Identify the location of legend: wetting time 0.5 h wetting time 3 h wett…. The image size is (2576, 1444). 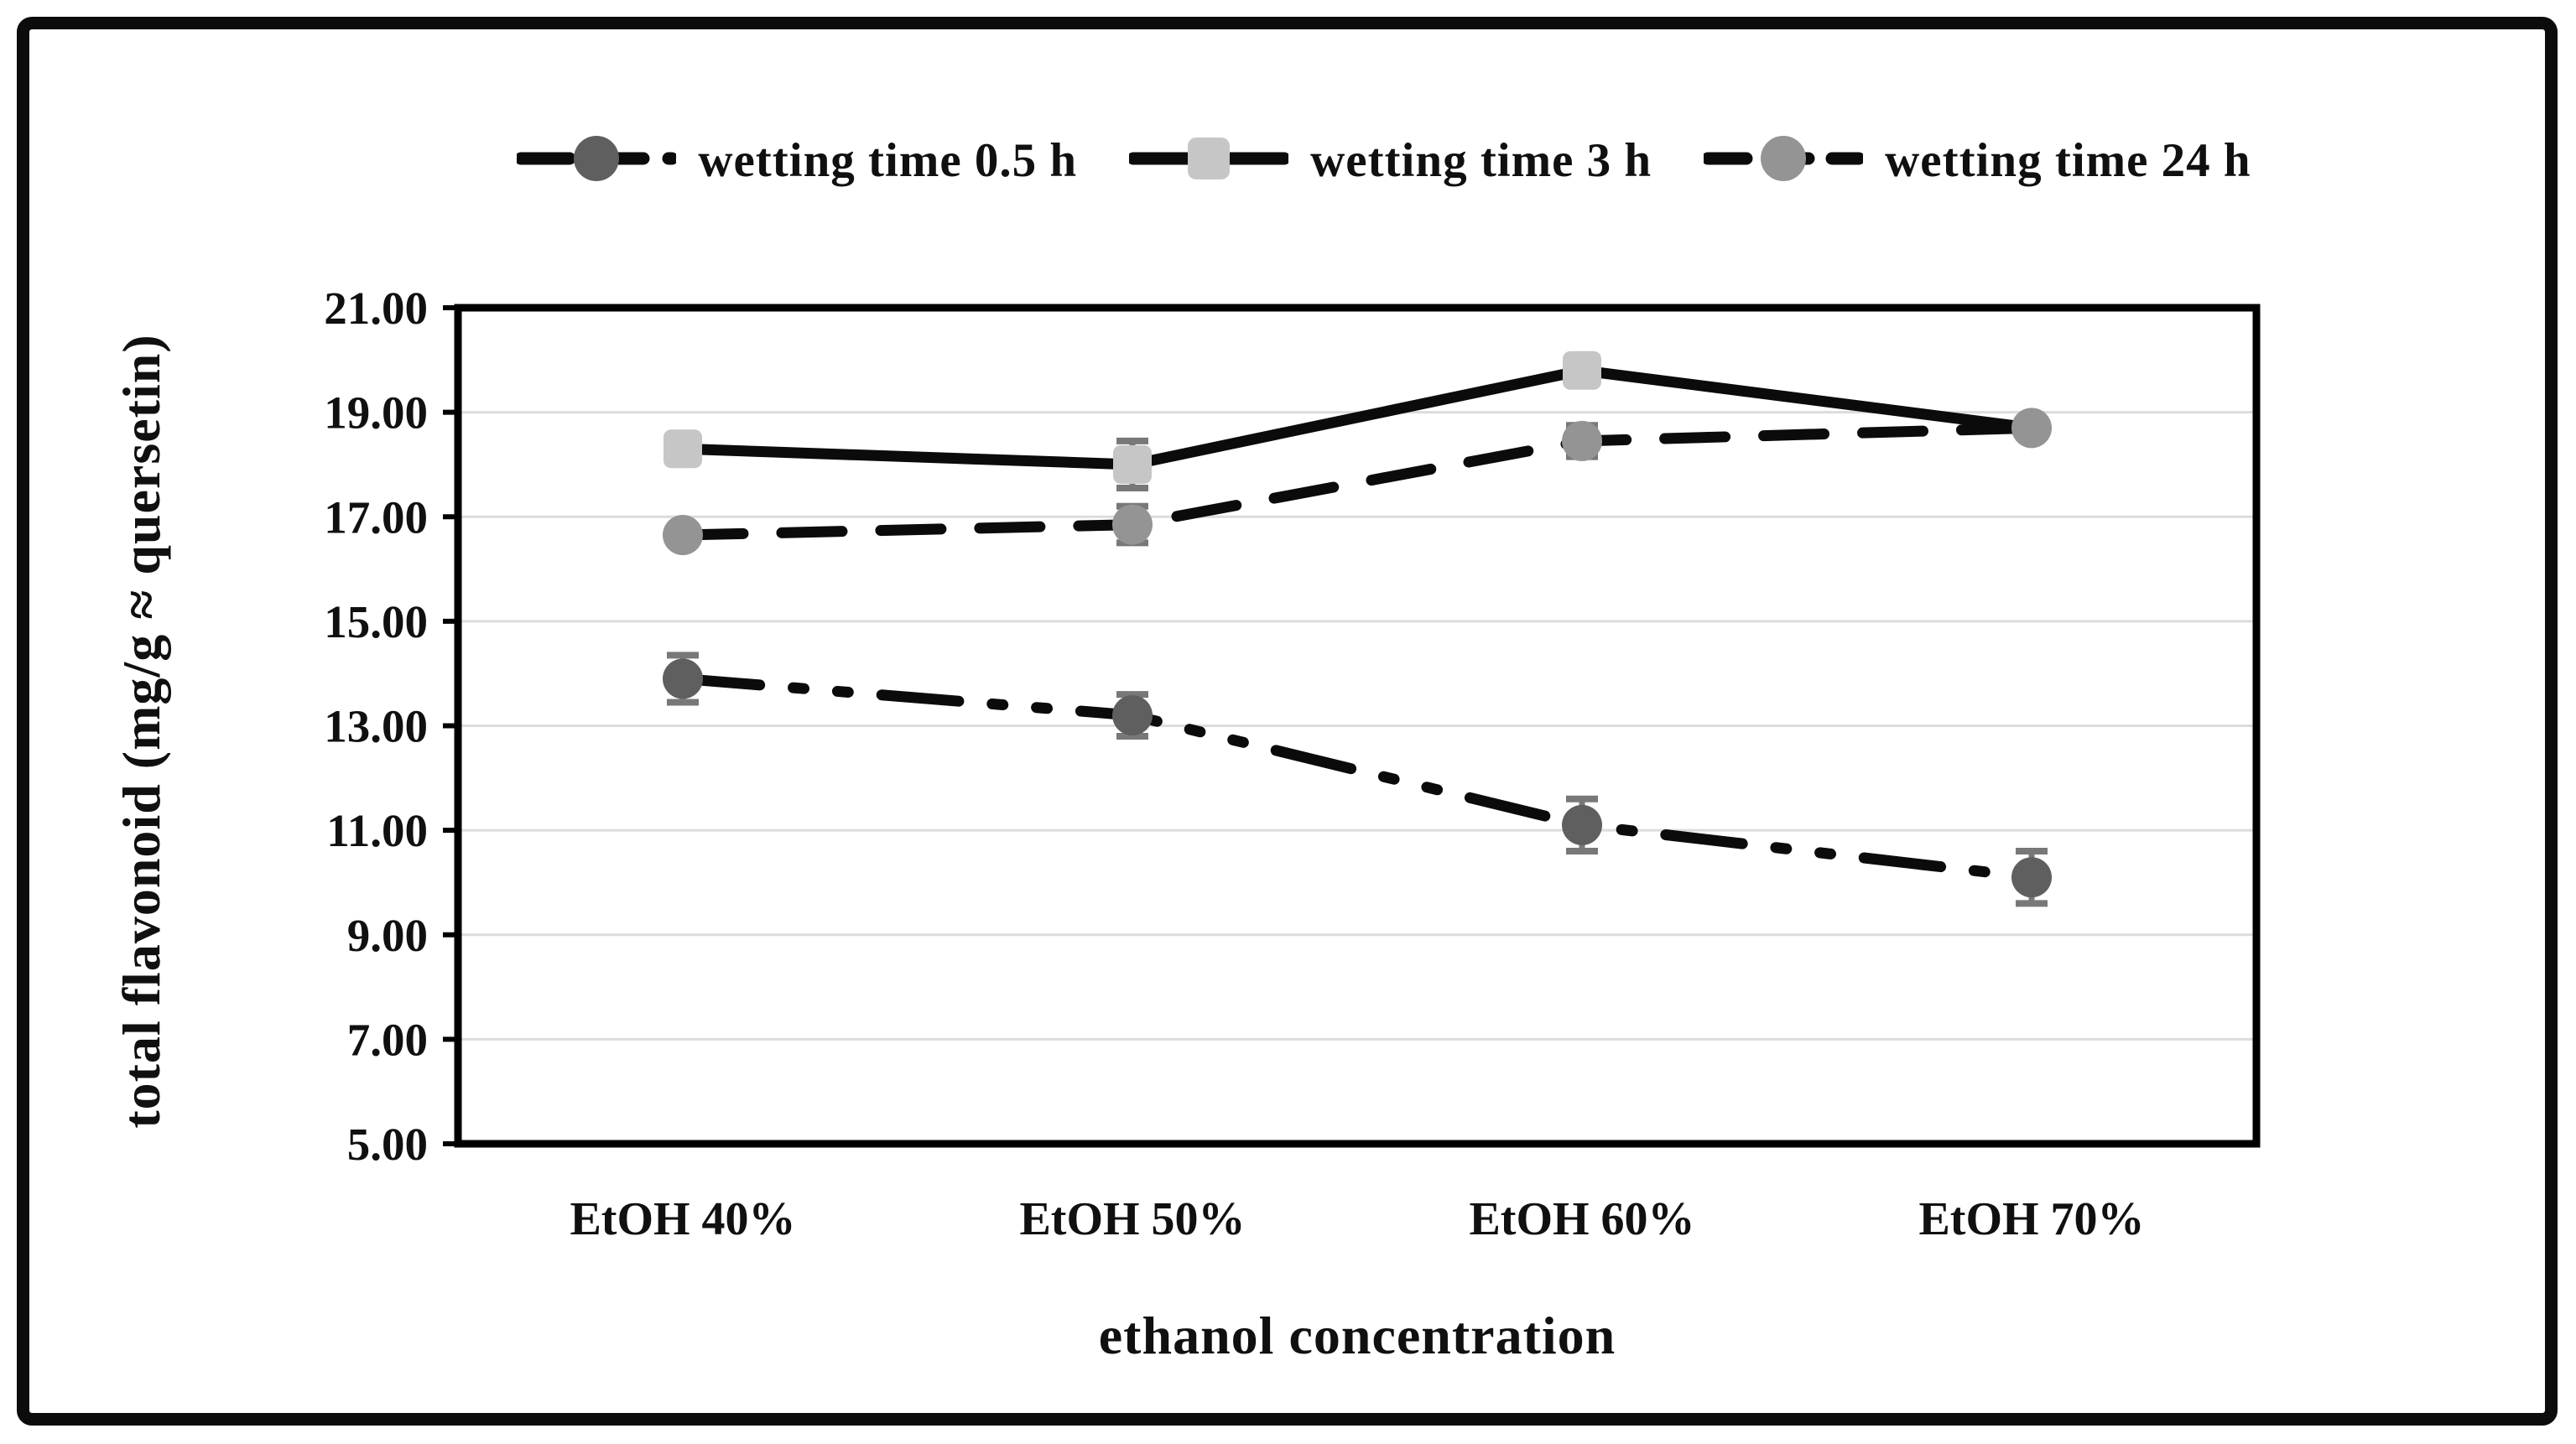
(1384, 160).